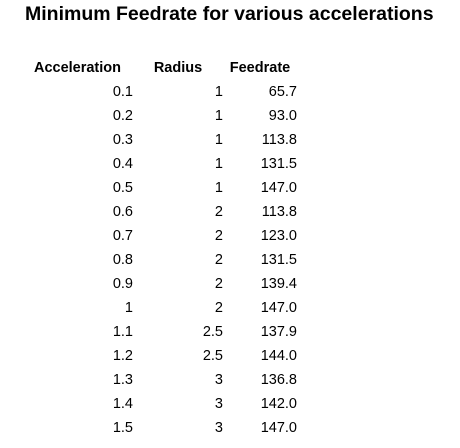 This screenshot has width=460, height=448. What do you see at coordinates (122, 116) in the screenshot?
I see `cell-acceleration: 0.2` at bounding box center [122, 116].